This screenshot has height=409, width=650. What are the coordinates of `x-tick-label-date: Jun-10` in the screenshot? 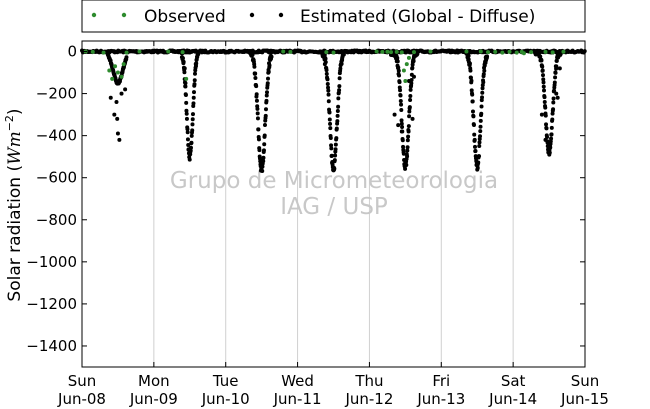 It's located at (225, 399).